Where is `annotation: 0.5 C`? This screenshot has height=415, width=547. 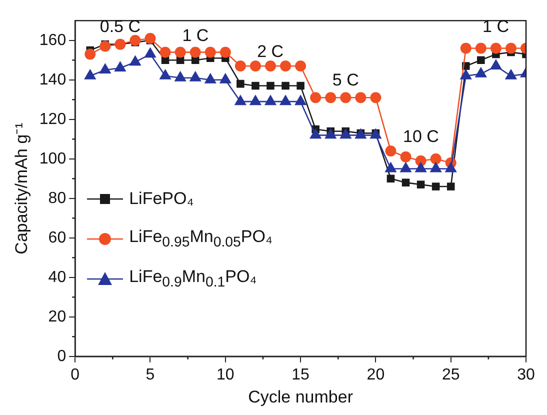
annotation: 0.5 C is located at coordinates (120, 26).